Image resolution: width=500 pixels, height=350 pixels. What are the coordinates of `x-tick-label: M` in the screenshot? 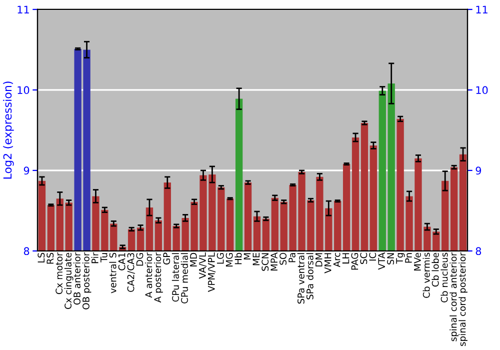 It's located at (247, 256).